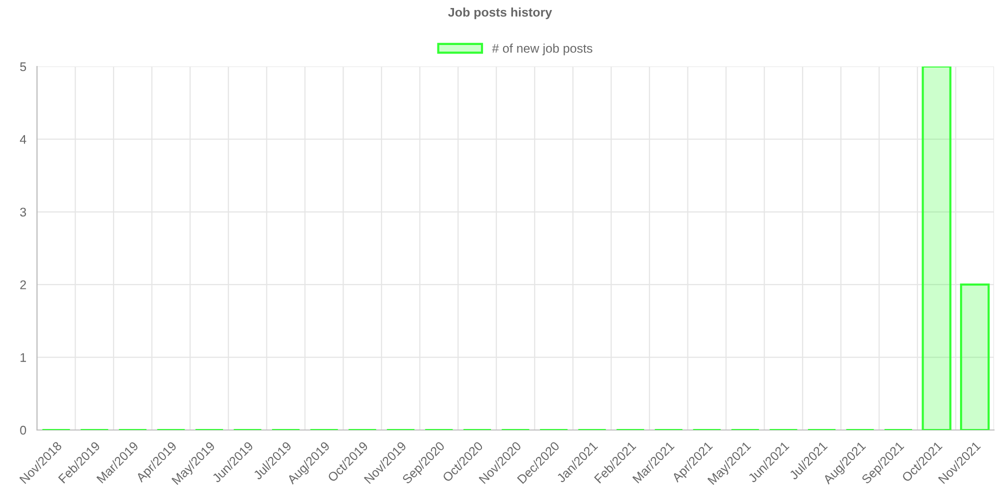 This screenshot has width=1000, height=500. Describe the element at coordinates (23, 139) in the screenshot. I see `y-tick-label: 4` at that location.